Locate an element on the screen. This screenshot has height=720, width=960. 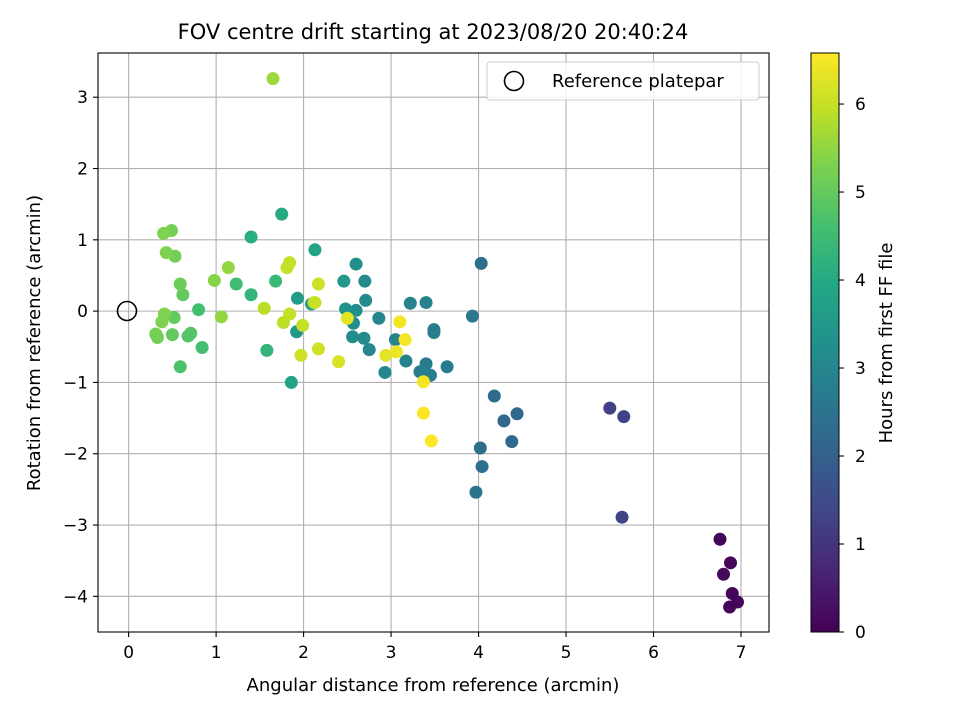
y-tick-label: 3 is located at coordinates (82, 98).